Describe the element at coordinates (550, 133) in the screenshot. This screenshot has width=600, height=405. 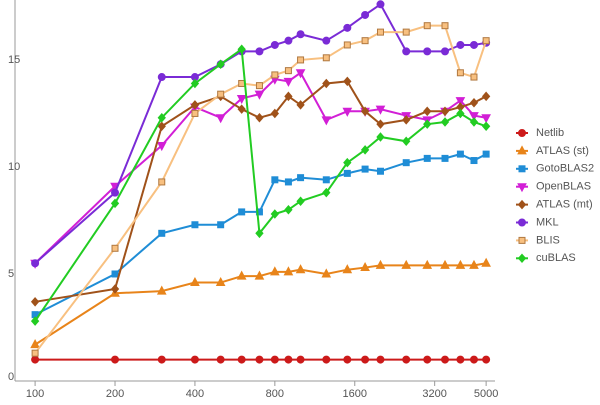
I see `legend-label: Netlib` at that location.